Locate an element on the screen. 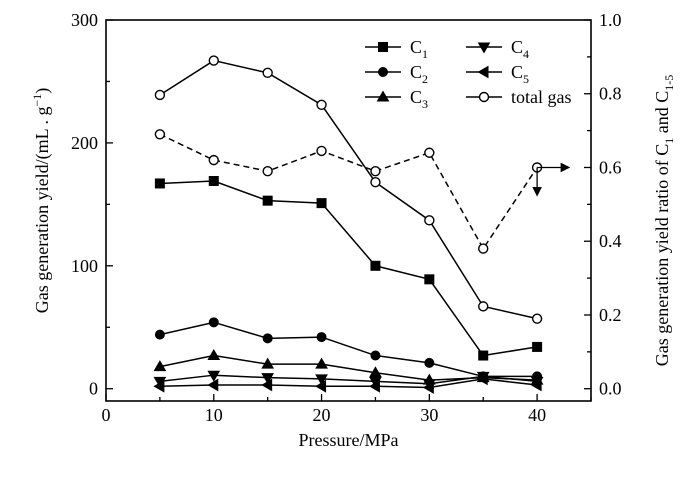 The image size is (700, 481). y-right-tick-label: 0.4 is located at coordinates (610, 241).